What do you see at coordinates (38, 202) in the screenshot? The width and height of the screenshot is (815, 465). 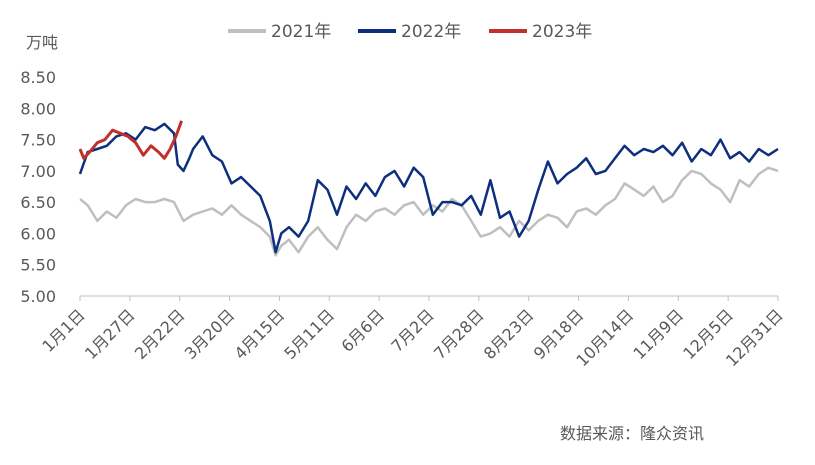 I see `y-tick-label: 6.50` at bounding box center [38, 202].